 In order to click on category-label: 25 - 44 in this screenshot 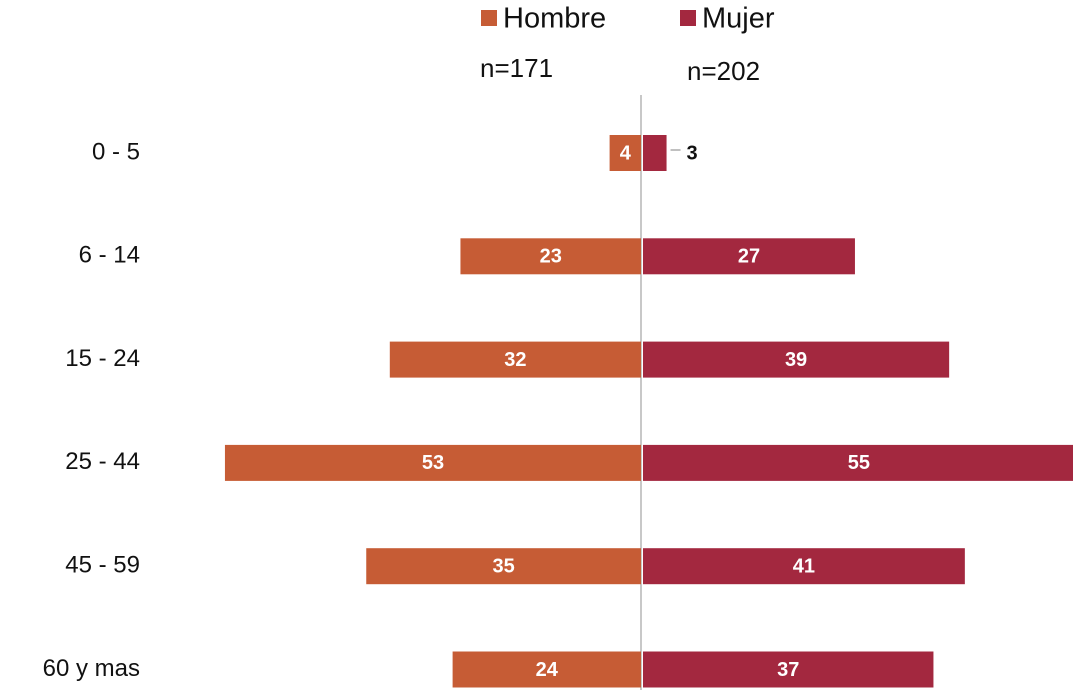, I will do `click(102, 461)`.